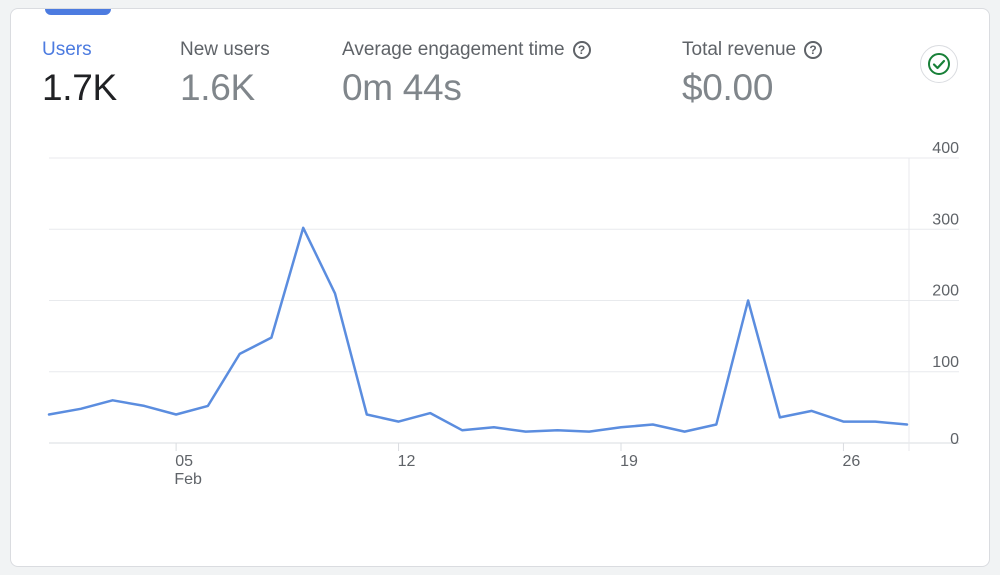 The height and width of the screenshot is (575, 1000). I want to click on y-tick-label: 0, so click(954, 439).